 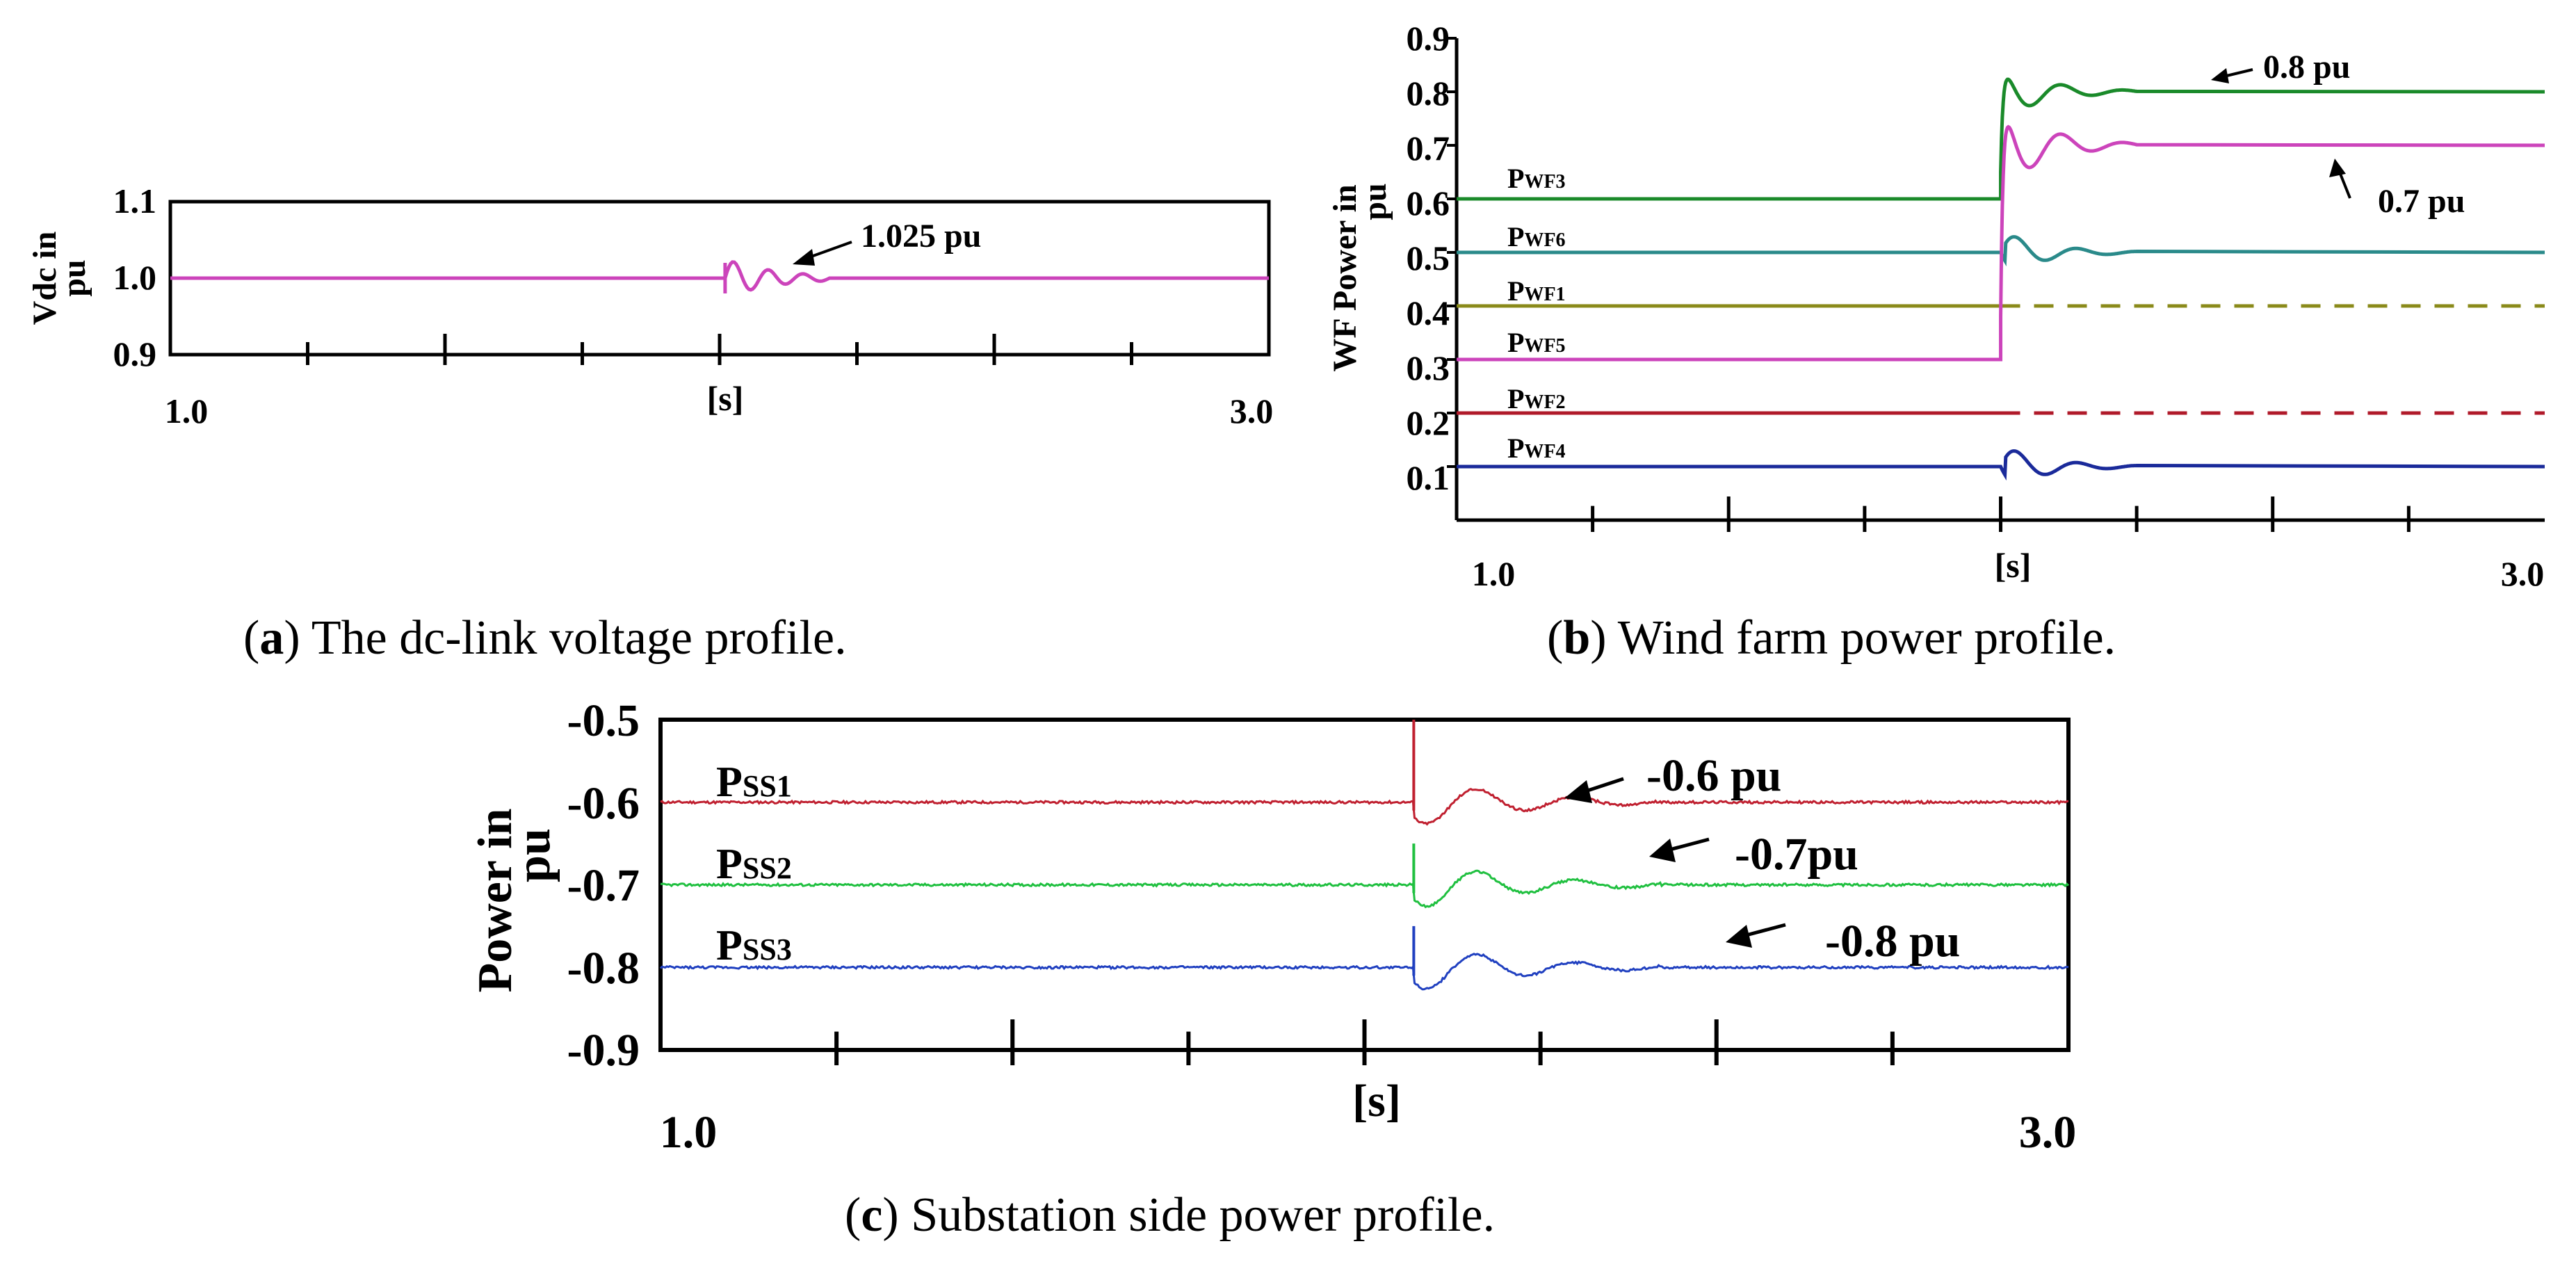 I want to click on series-label-pss3: PSS3, so click(x=754, y=945).